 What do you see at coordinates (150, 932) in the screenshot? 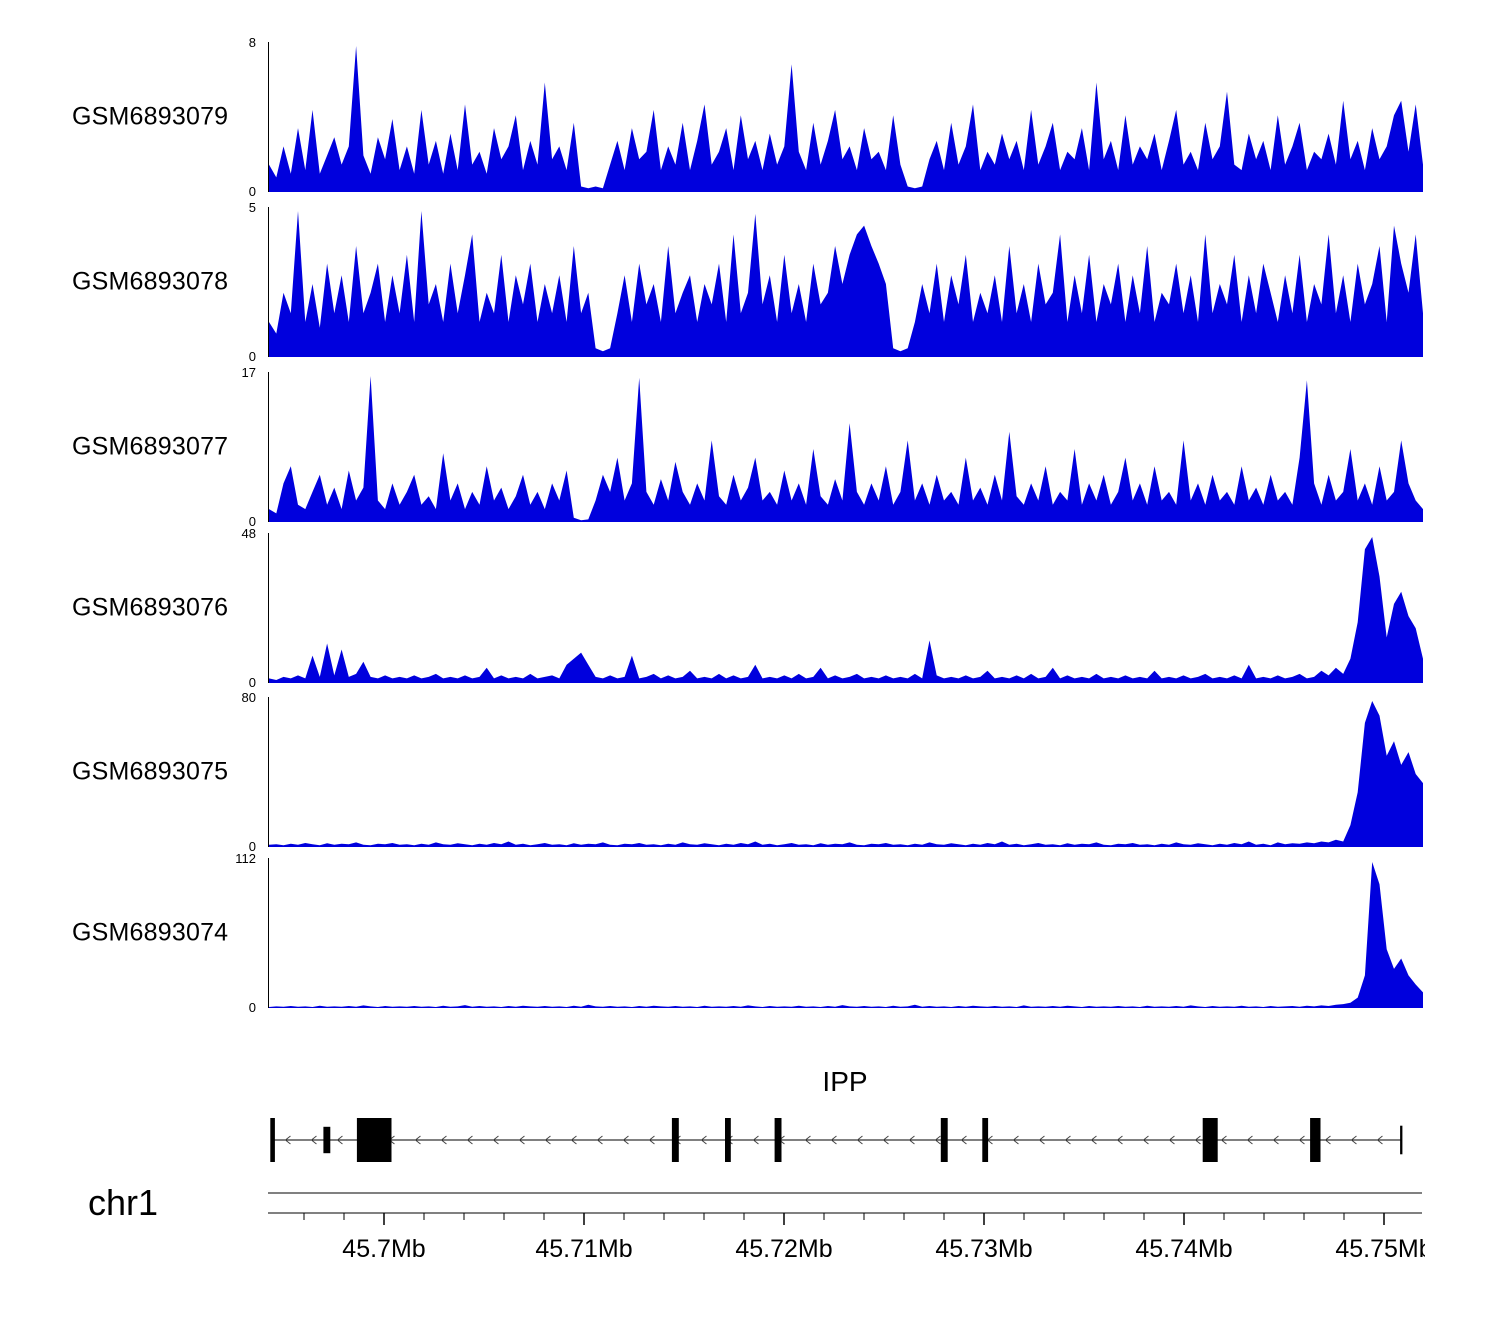
I see `track-label: GSM6893074` at bounding box center [150, 932].